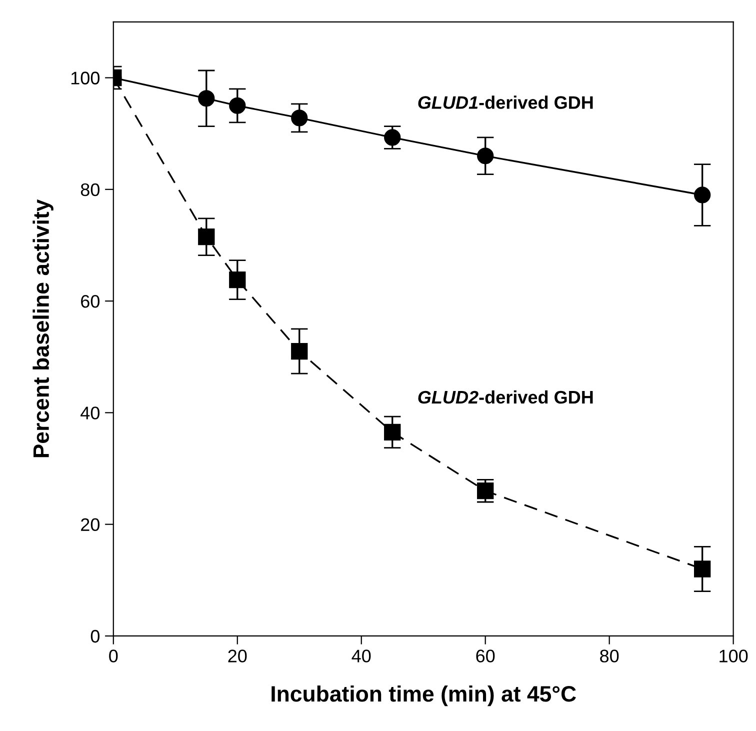 Image resolution: width=756 pixels, height=731 pixels. Describe the element at coordinates (85, 78) in the screenshot. I see `y-tick-label: 100` at that location.